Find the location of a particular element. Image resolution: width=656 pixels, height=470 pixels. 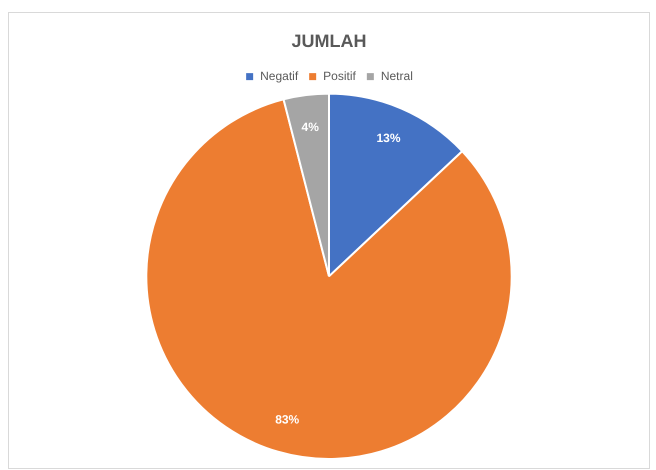

chart-title: JUMLAH is located at coordinates (329, 40).